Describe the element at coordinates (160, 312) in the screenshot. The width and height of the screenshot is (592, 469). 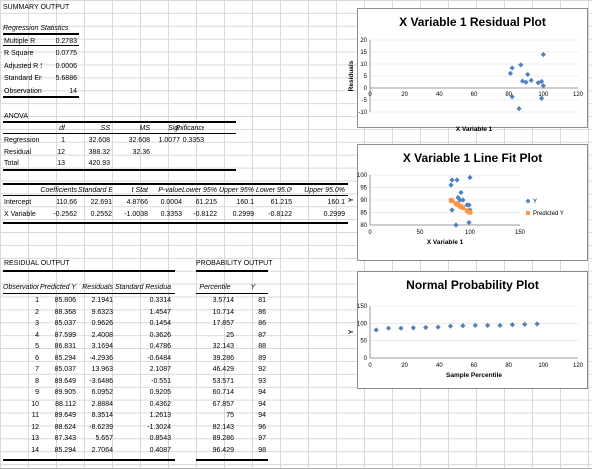
I see `residual-value: 1.4547` at that location.